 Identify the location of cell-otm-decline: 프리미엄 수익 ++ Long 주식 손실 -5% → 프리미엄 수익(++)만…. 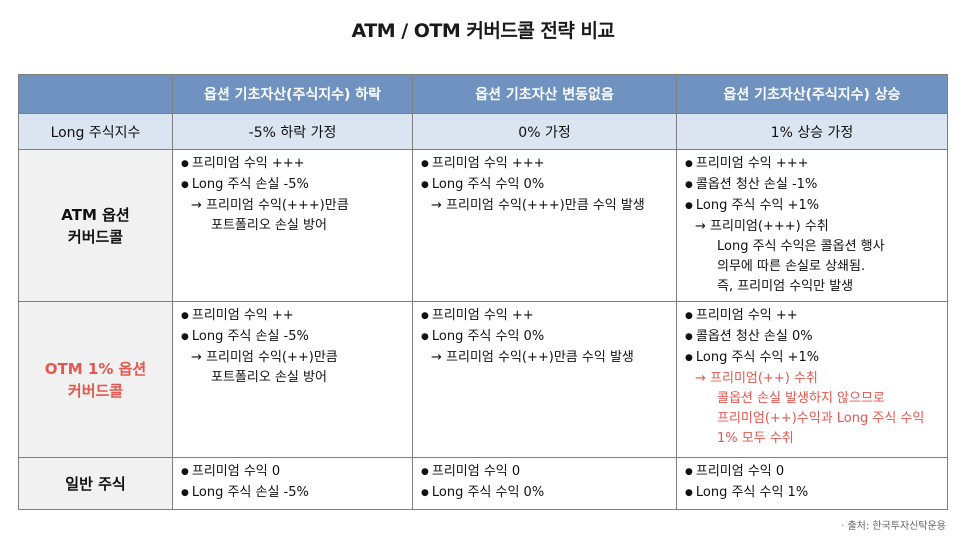
(292, 379).